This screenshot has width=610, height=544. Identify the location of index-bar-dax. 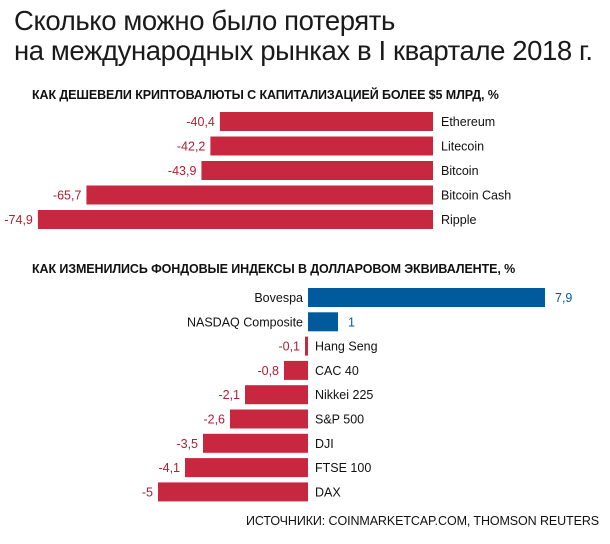
(233, 492).